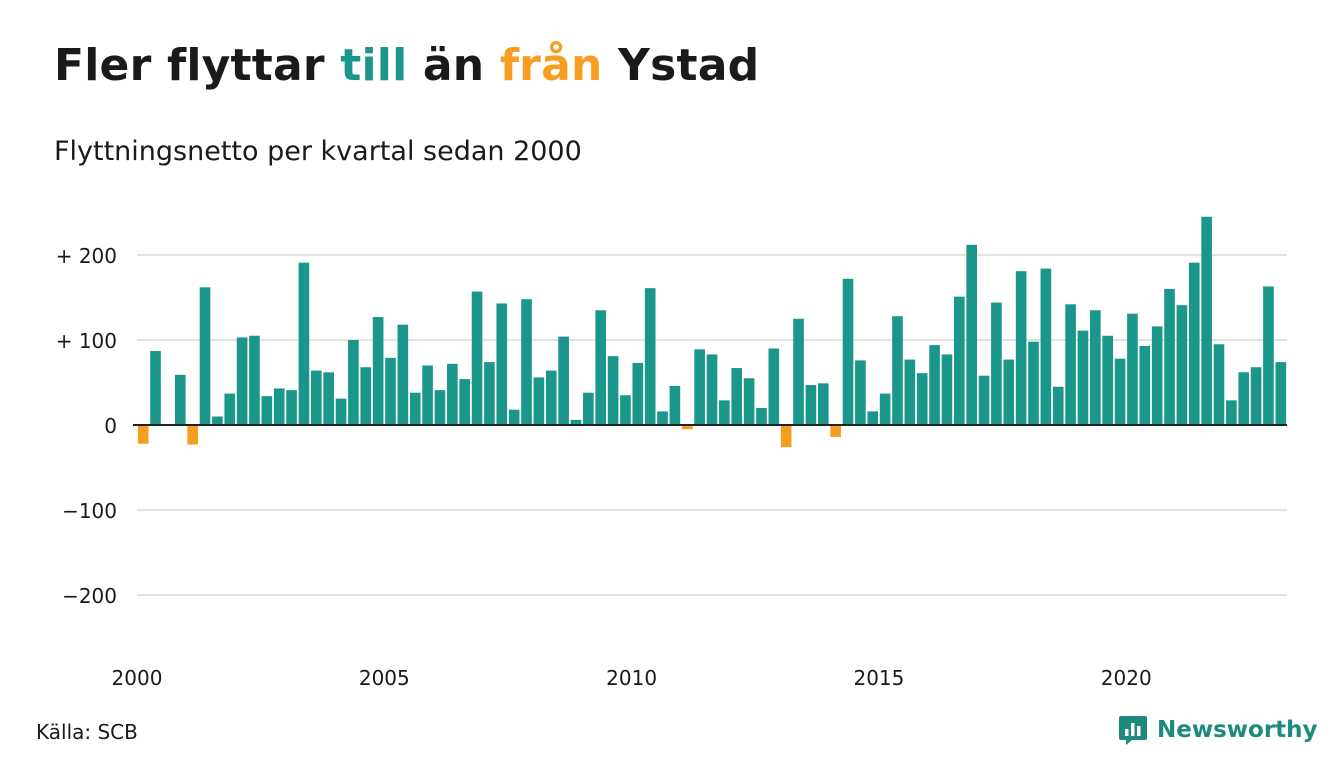  What do you see at coordinates (137, 678) in the screenshot?
I see `x-tick-label: 2000` at bounding box center [137, 678].